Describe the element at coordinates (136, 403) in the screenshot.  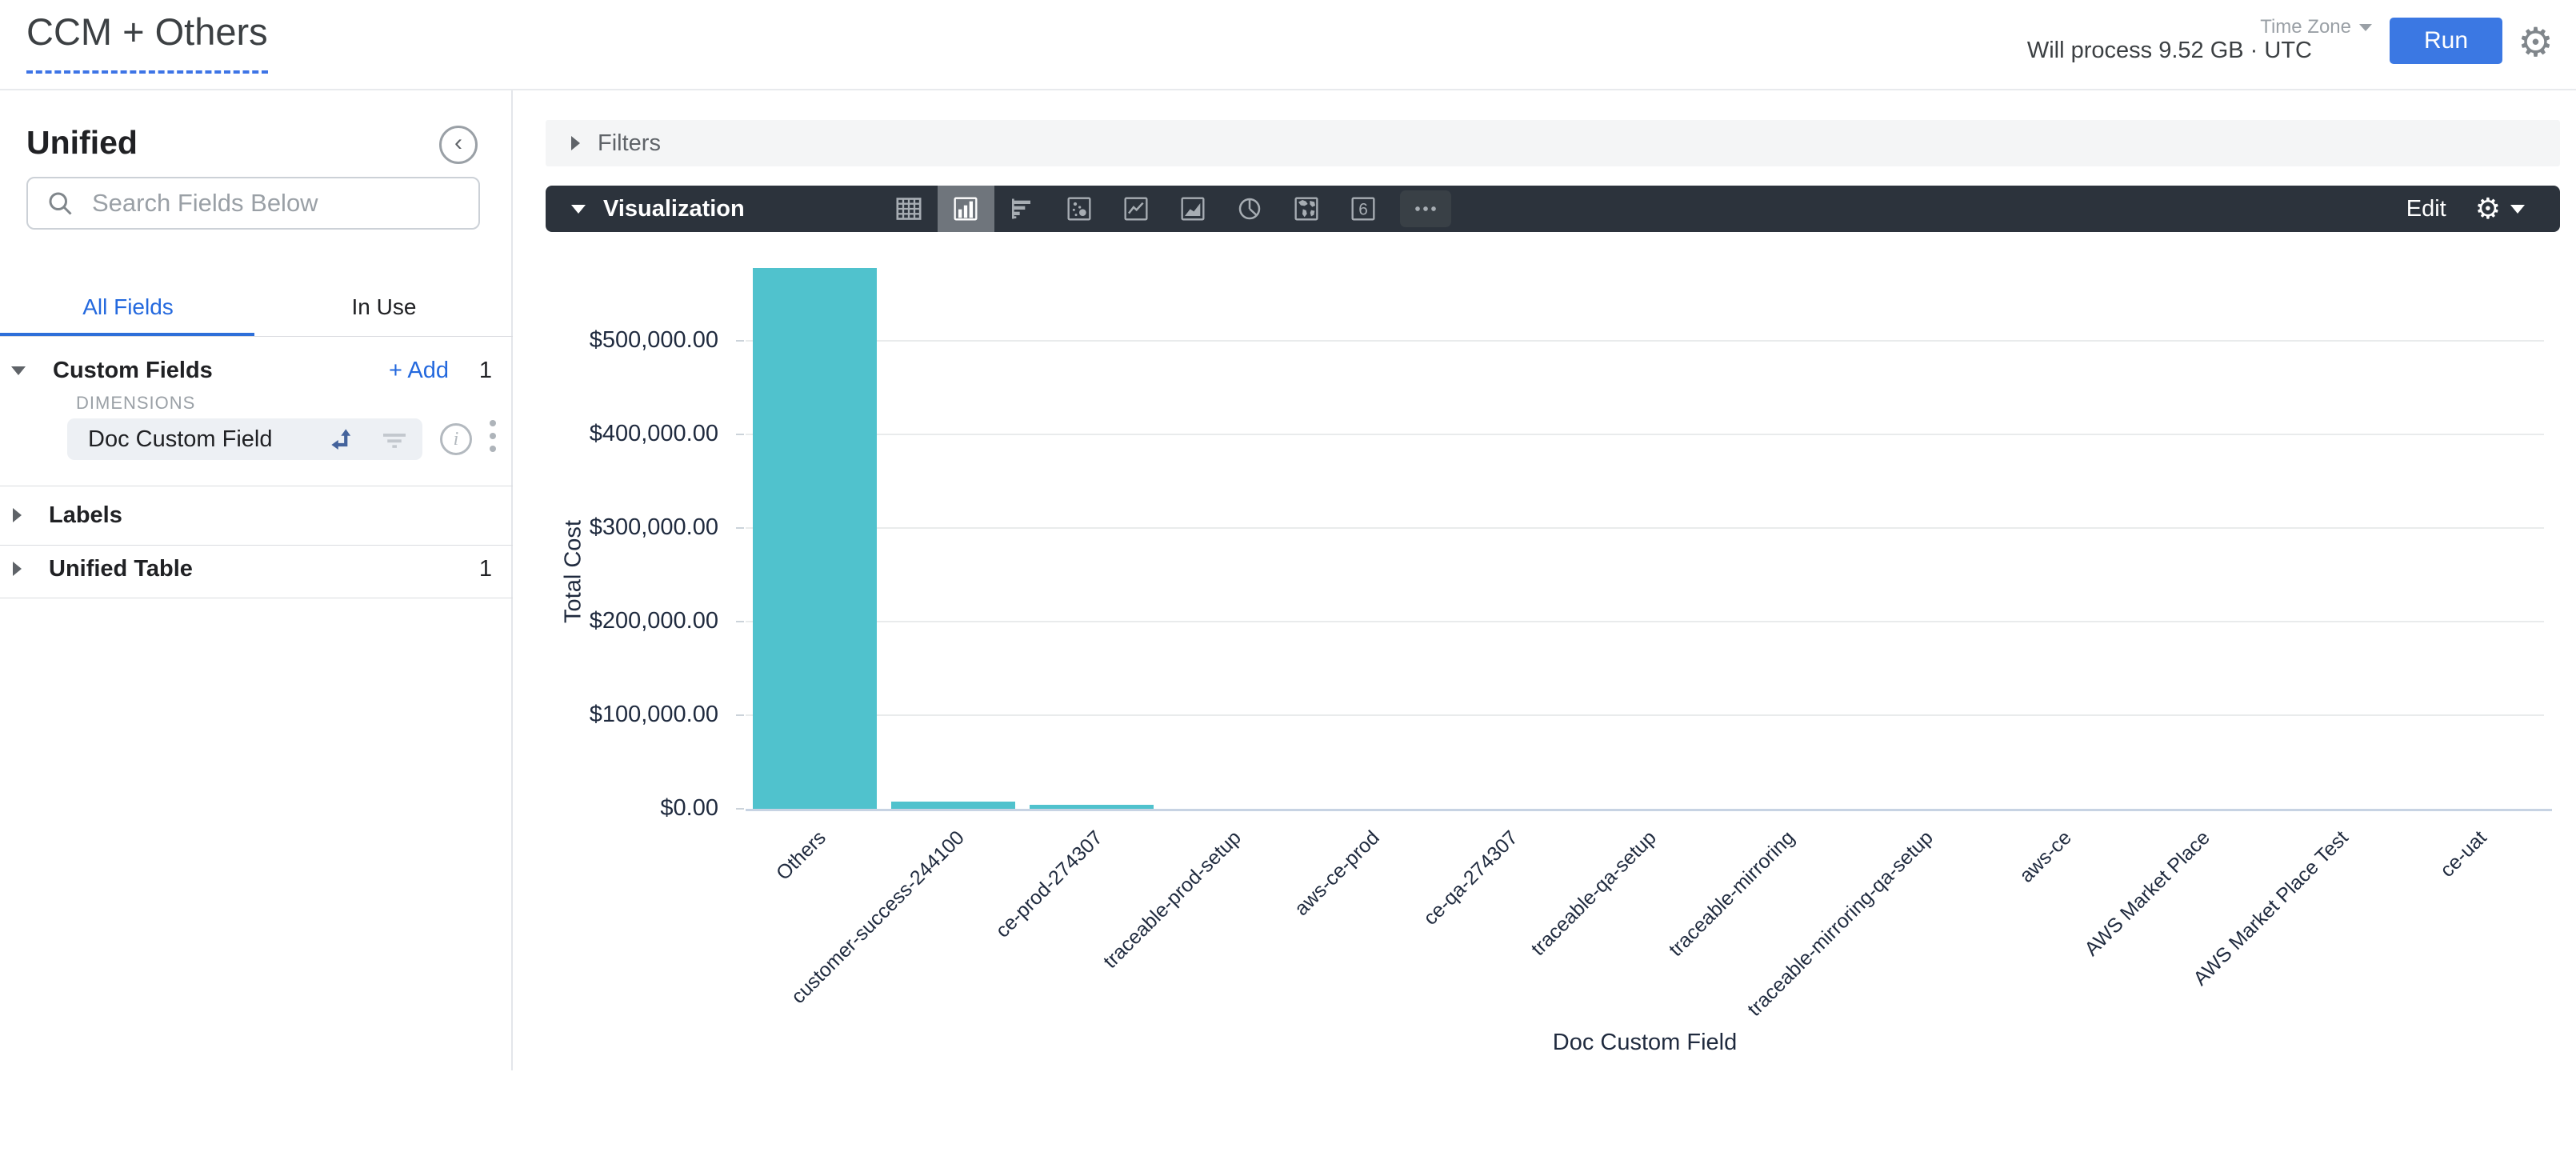
I see `dimensions-group-label: DIMENSIONS` at that location.